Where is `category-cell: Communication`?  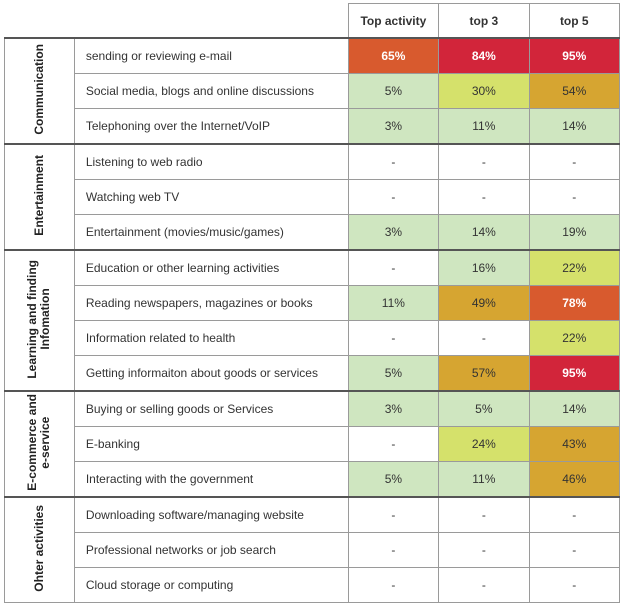
category-cell: Communication is located at coordinates (39, 91).